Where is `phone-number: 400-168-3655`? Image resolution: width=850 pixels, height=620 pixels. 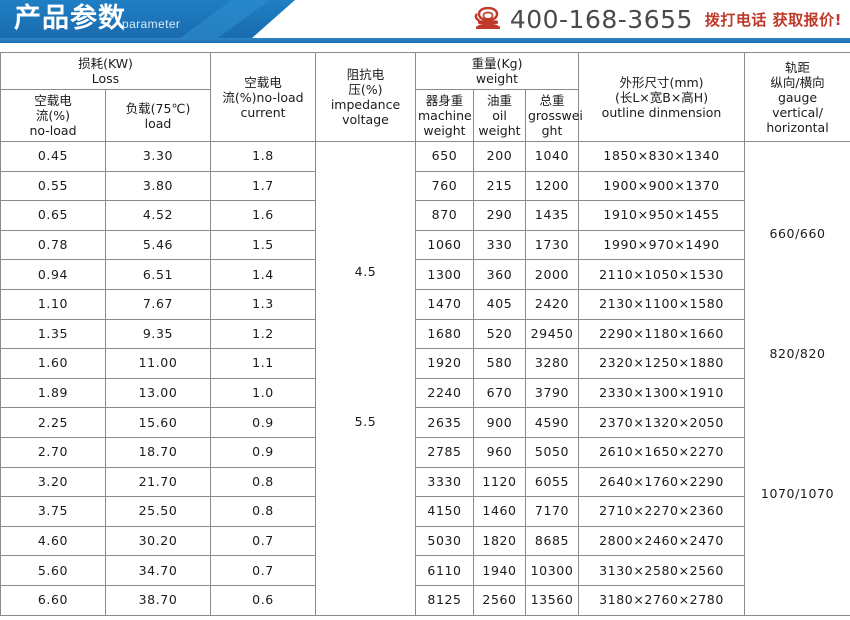
phone-number: 400-168-3655 is located at coordinates (601, 19).